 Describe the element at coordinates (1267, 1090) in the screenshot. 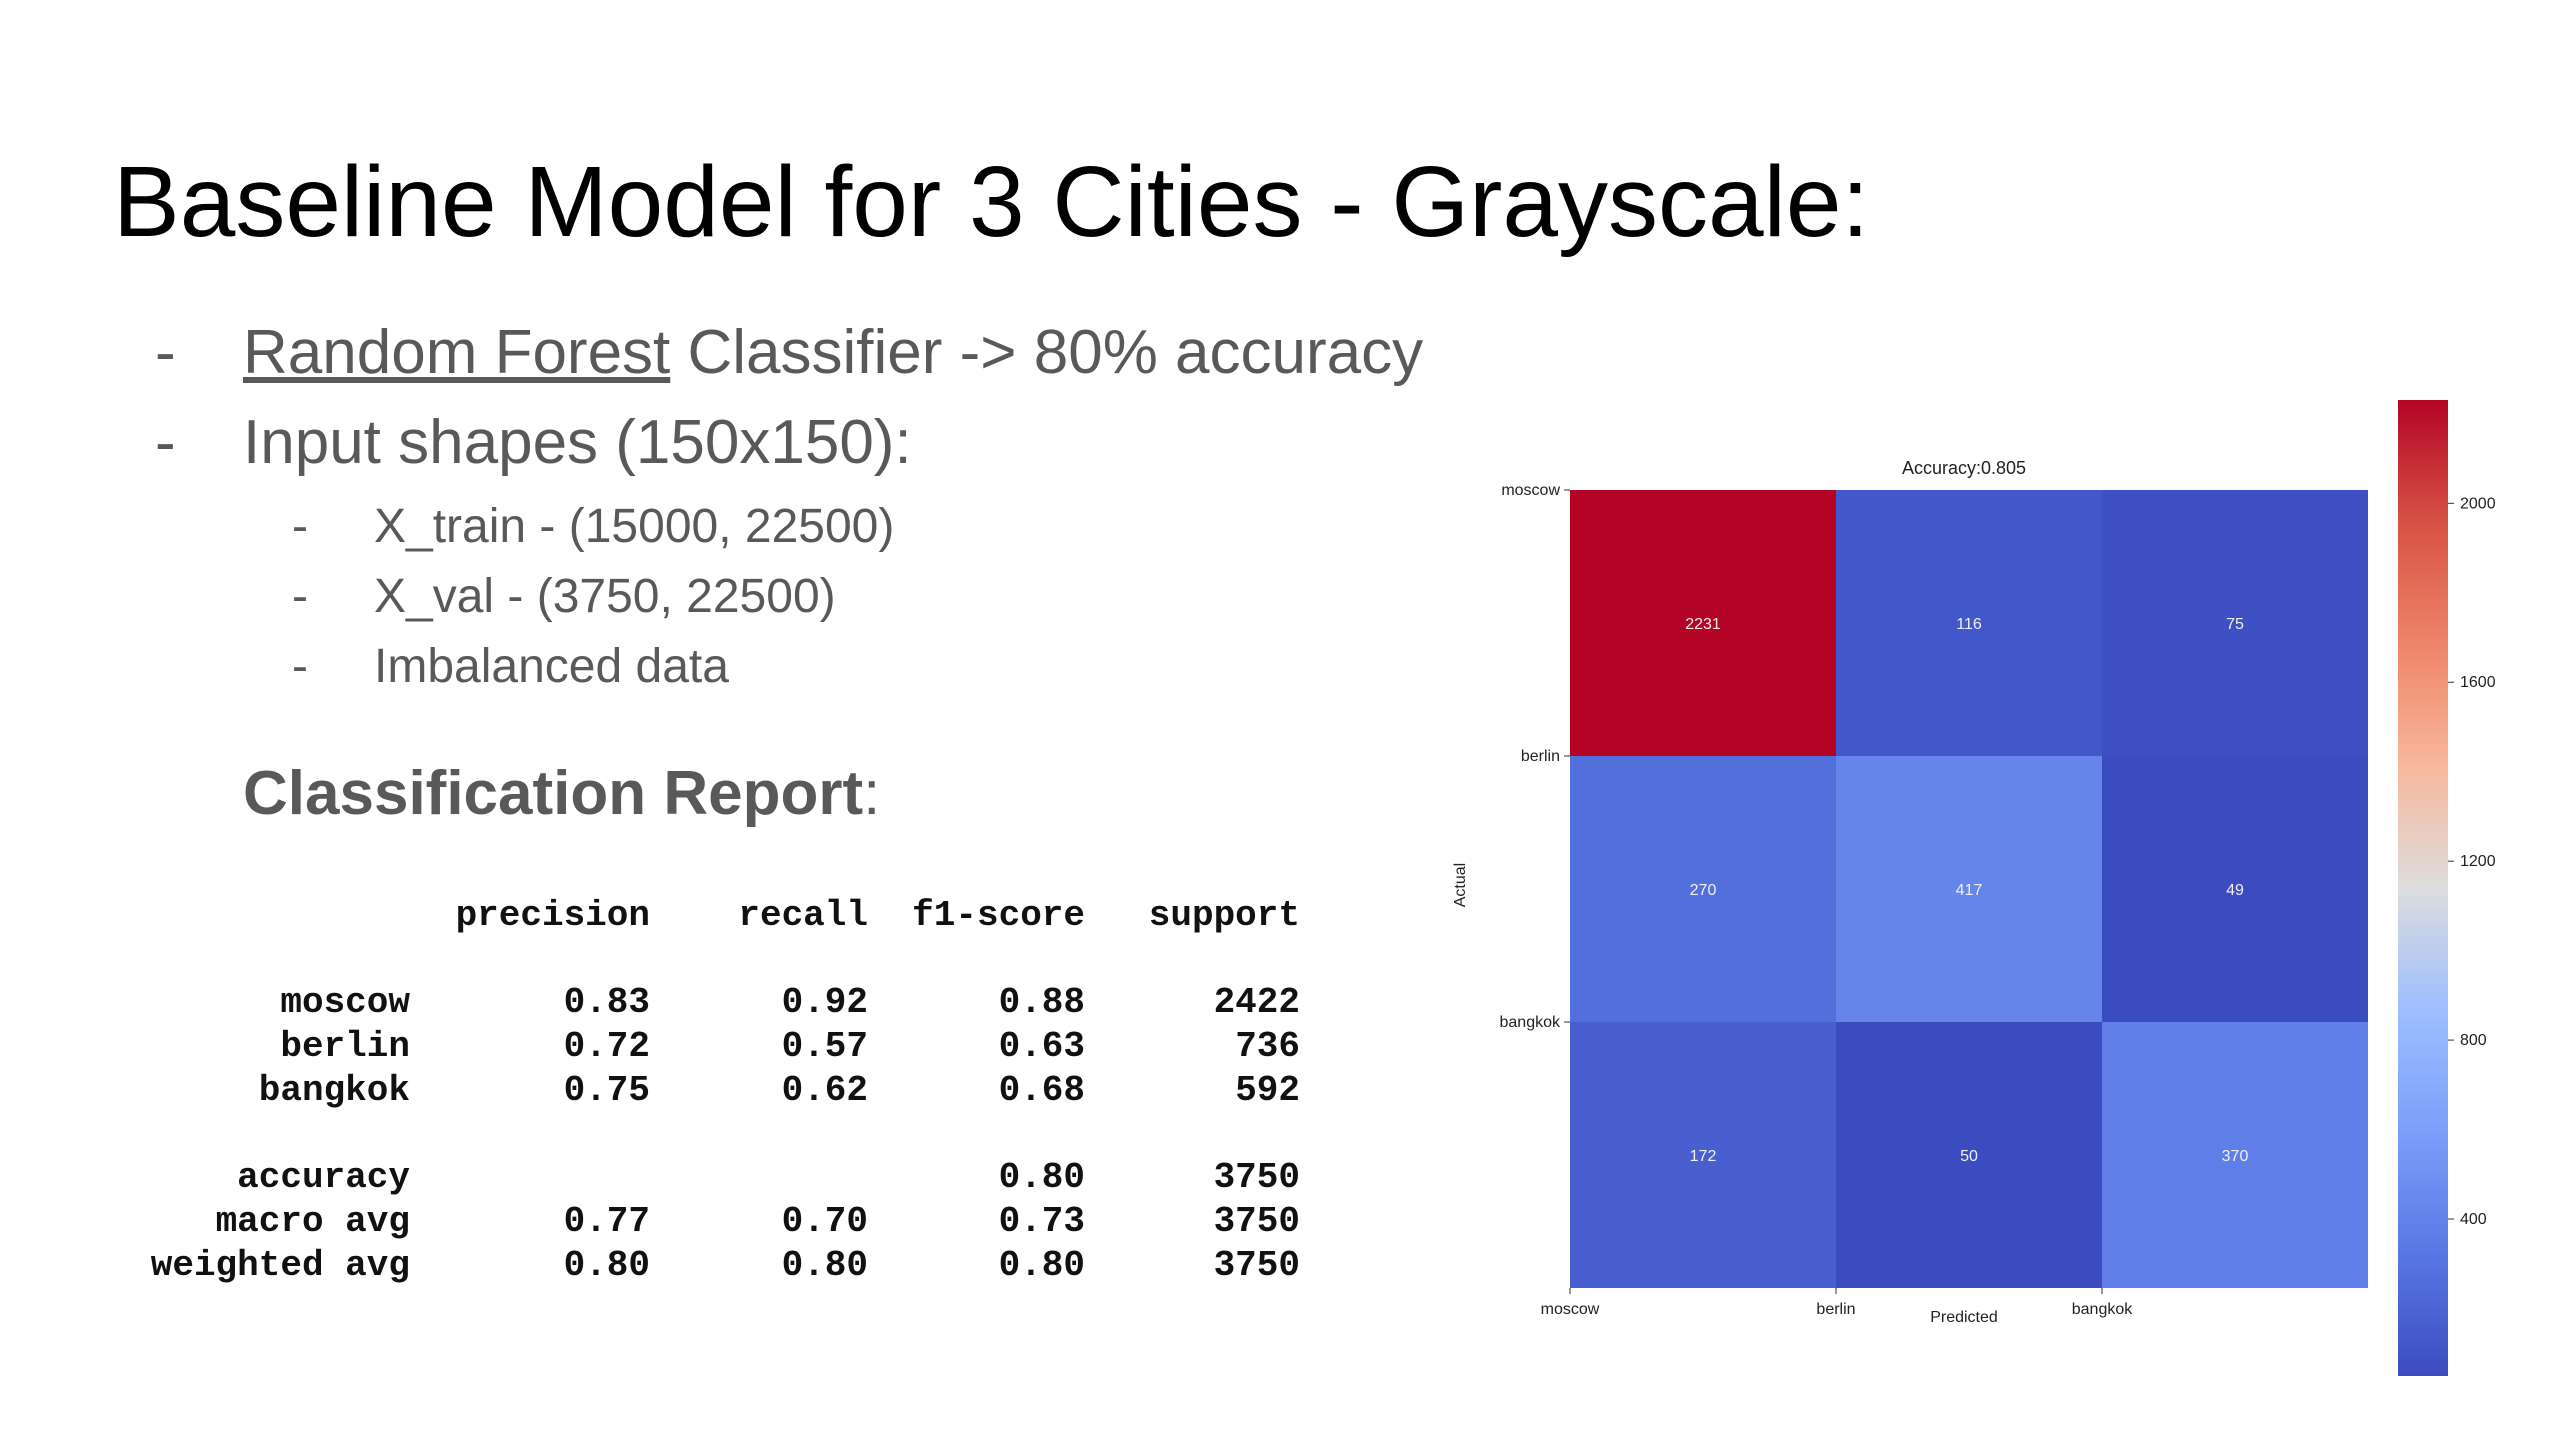

I see `report-cell: 592` at that location.